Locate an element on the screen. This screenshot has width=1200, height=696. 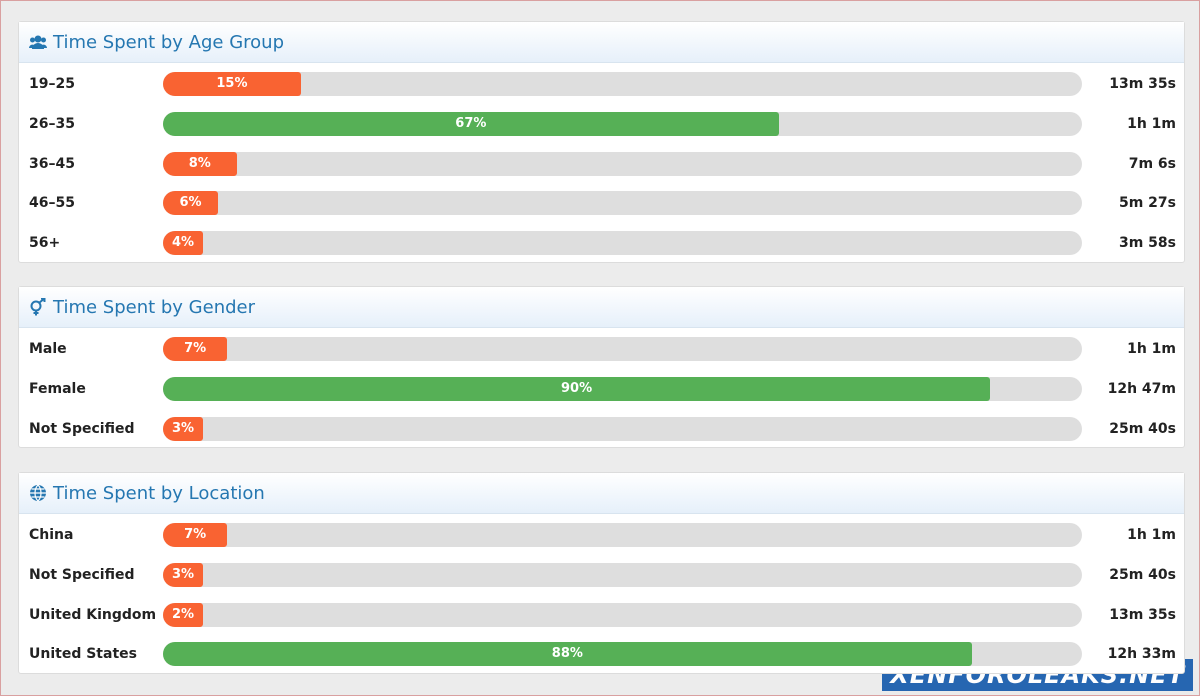
bar-track: 8% is located at coordinates (622, 163).